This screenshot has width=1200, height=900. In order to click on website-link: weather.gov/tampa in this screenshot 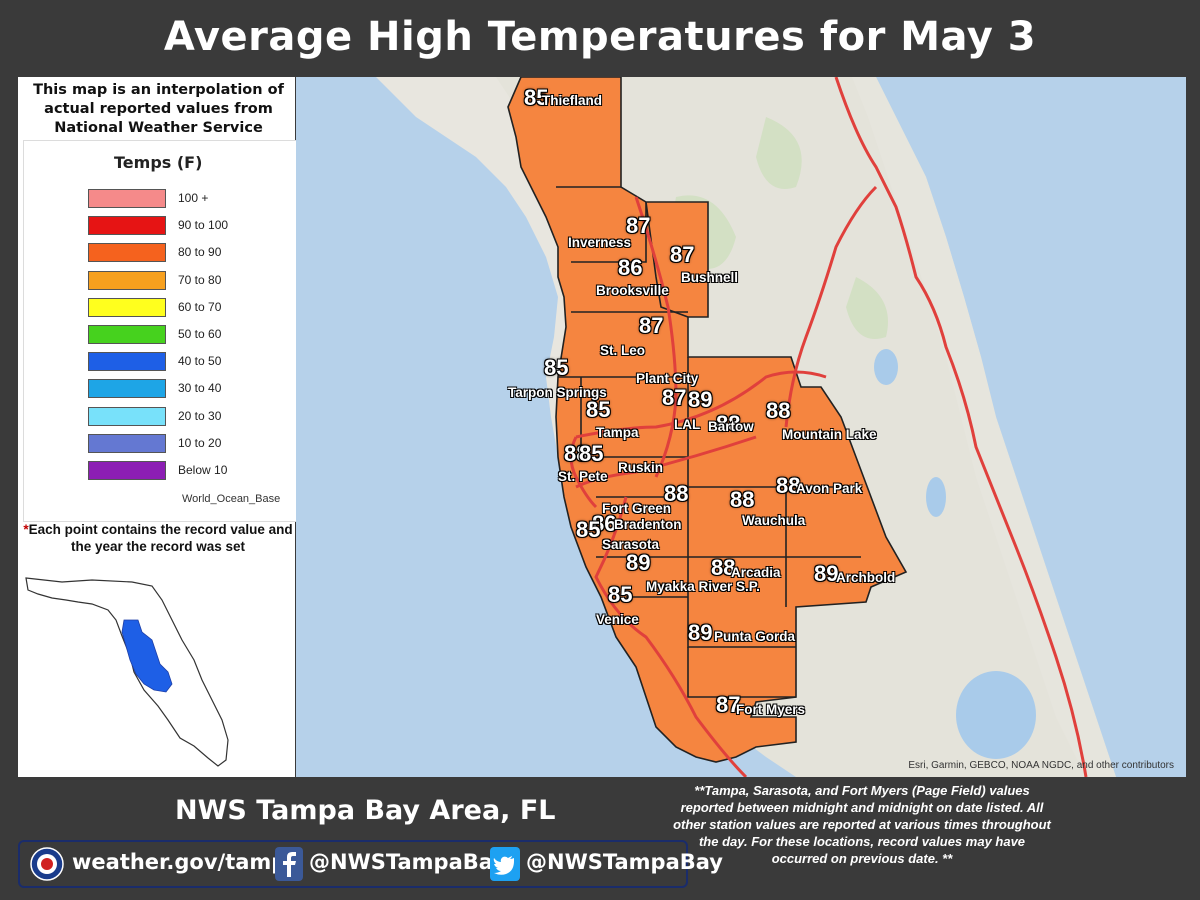, I will do `click(165, 864)`.